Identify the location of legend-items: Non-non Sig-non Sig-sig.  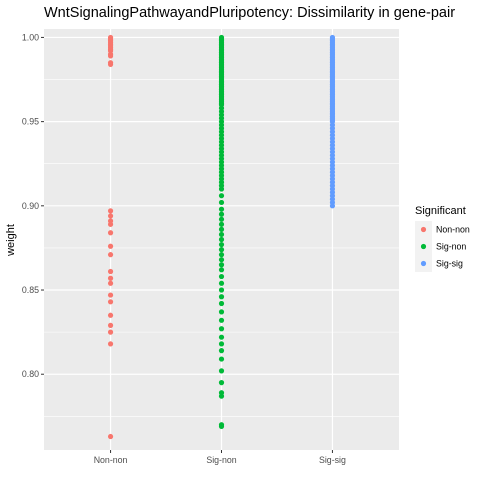
(442, 246).